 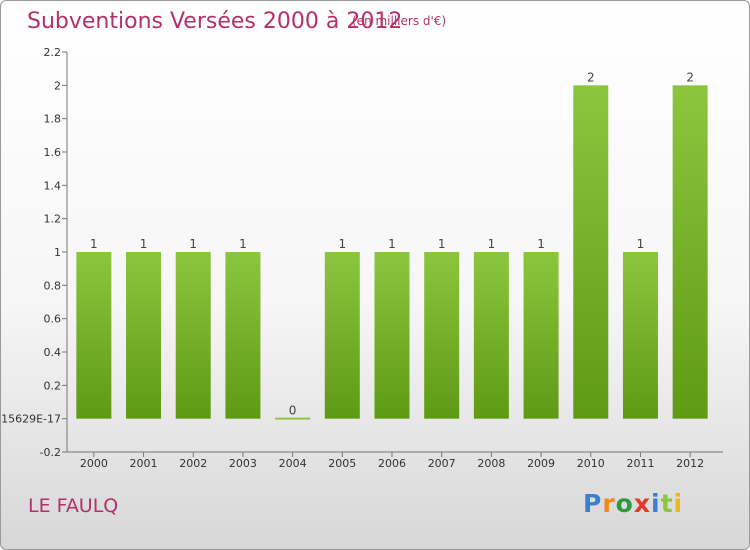 What do you see at coordinates (541, 463) in the screenshot?
I see `x-tick-label: 2009` at bounding box center [541, 463].